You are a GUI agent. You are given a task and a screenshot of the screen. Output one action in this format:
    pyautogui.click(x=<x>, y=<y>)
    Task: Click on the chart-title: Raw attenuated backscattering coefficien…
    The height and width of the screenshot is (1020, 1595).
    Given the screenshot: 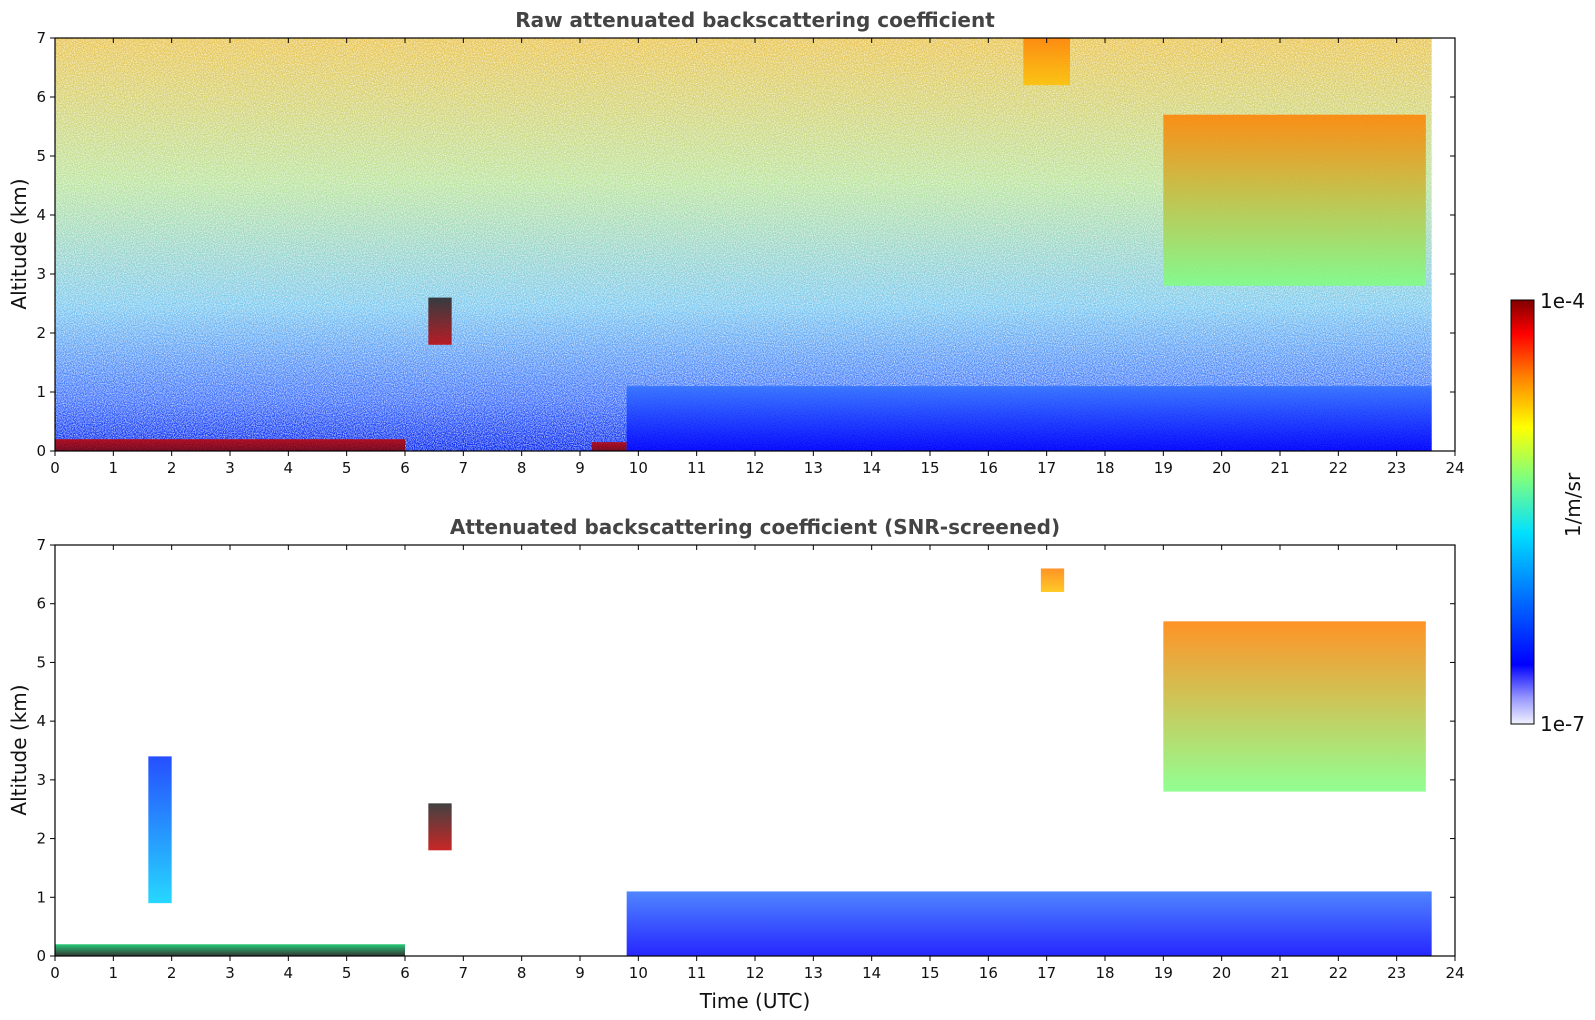 What is the action you would take?
    pyautogui.click(x=755, y=20)
    